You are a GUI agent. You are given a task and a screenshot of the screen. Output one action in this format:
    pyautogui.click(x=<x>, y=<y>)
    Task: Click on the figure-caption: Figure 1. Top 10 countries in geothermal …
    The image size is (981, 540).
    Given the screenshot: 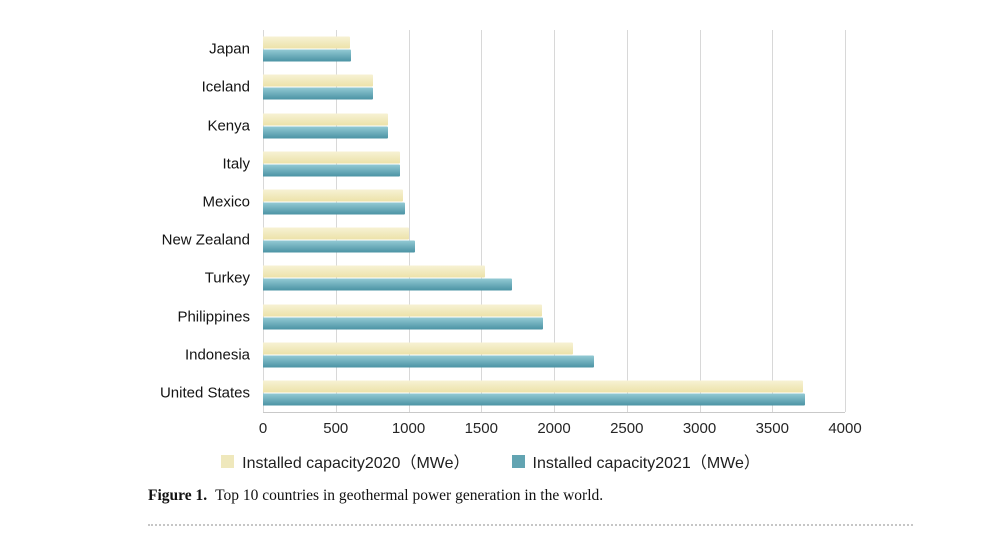 What is the action you would take?
    pyautogui.click(x=538, y=496)
    